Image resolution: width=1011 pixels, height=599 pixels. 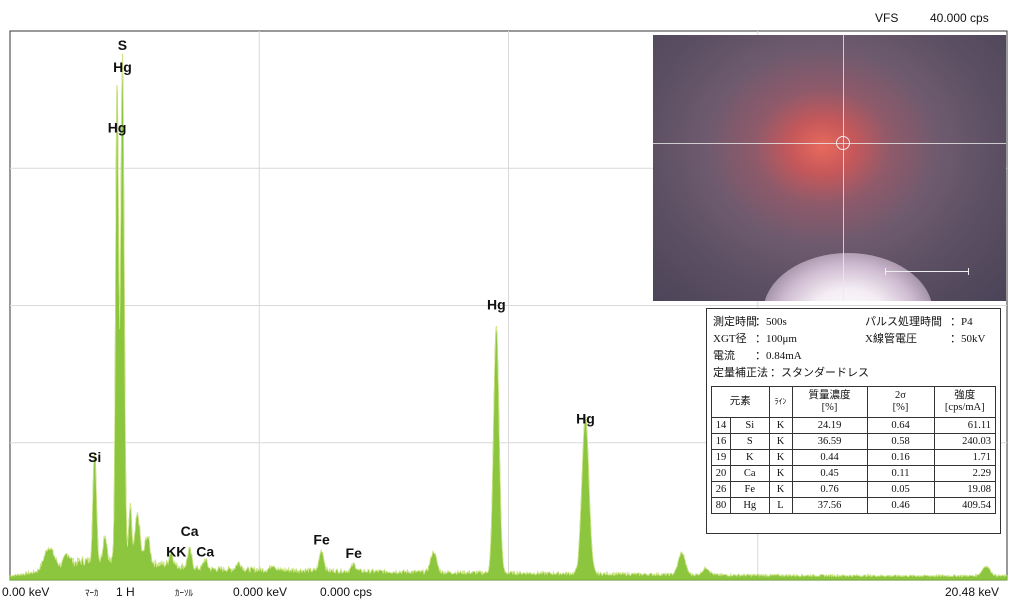 What do you see at coordinates (900, 395) in the screenshot?
I see `header-sigma-name: 2σ` at bounding box center [900, 395].